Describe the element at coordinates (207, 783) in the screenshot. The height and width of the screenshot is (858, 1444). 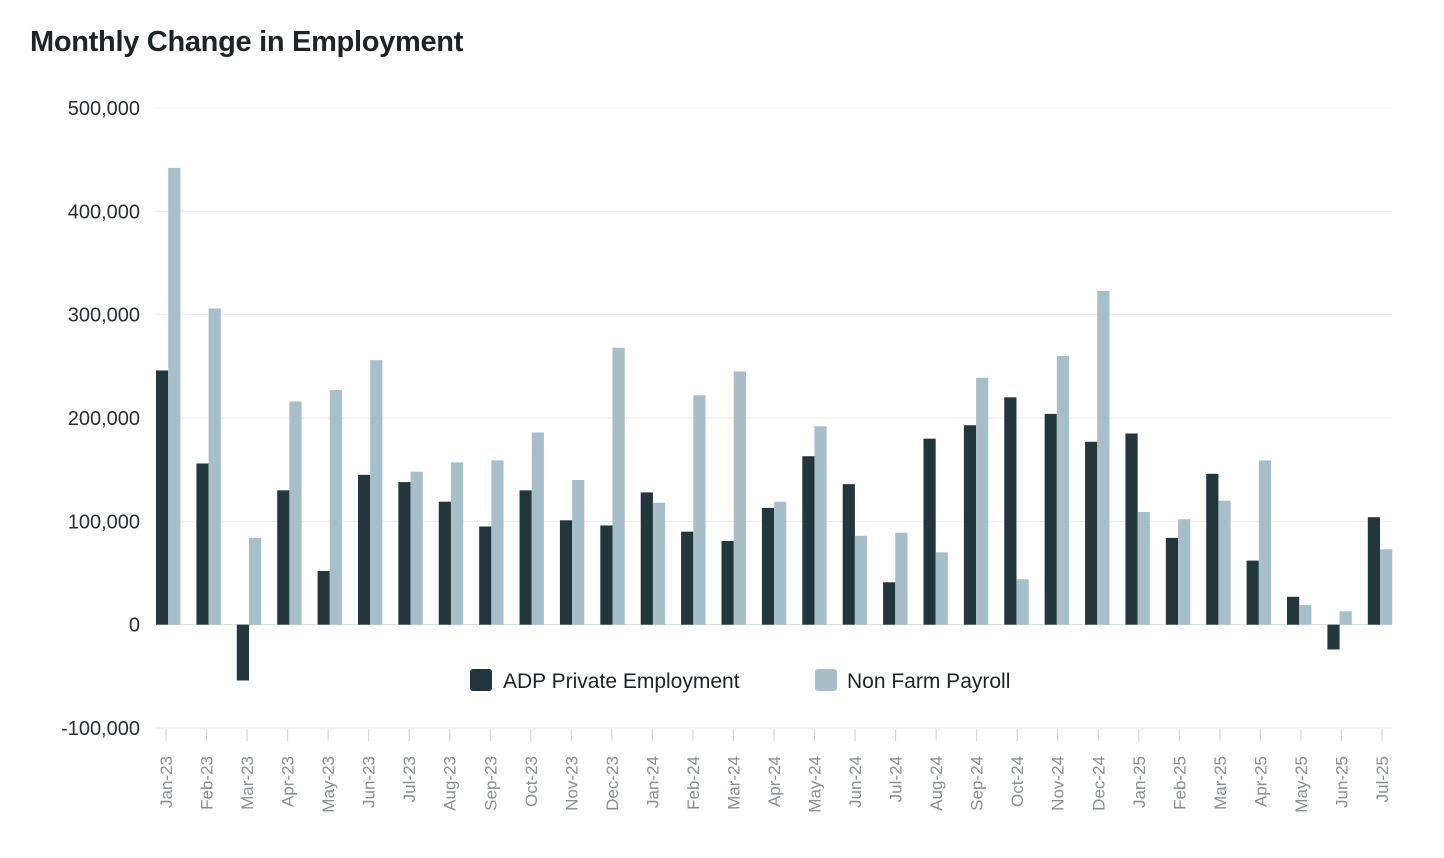
I see `x-tick-label: Feb-23` at that location.